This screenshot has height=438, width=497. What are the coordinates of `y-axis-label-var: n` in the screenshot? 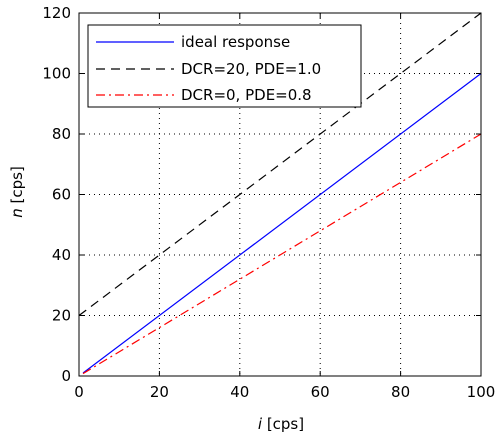 It's located at (17, 213).